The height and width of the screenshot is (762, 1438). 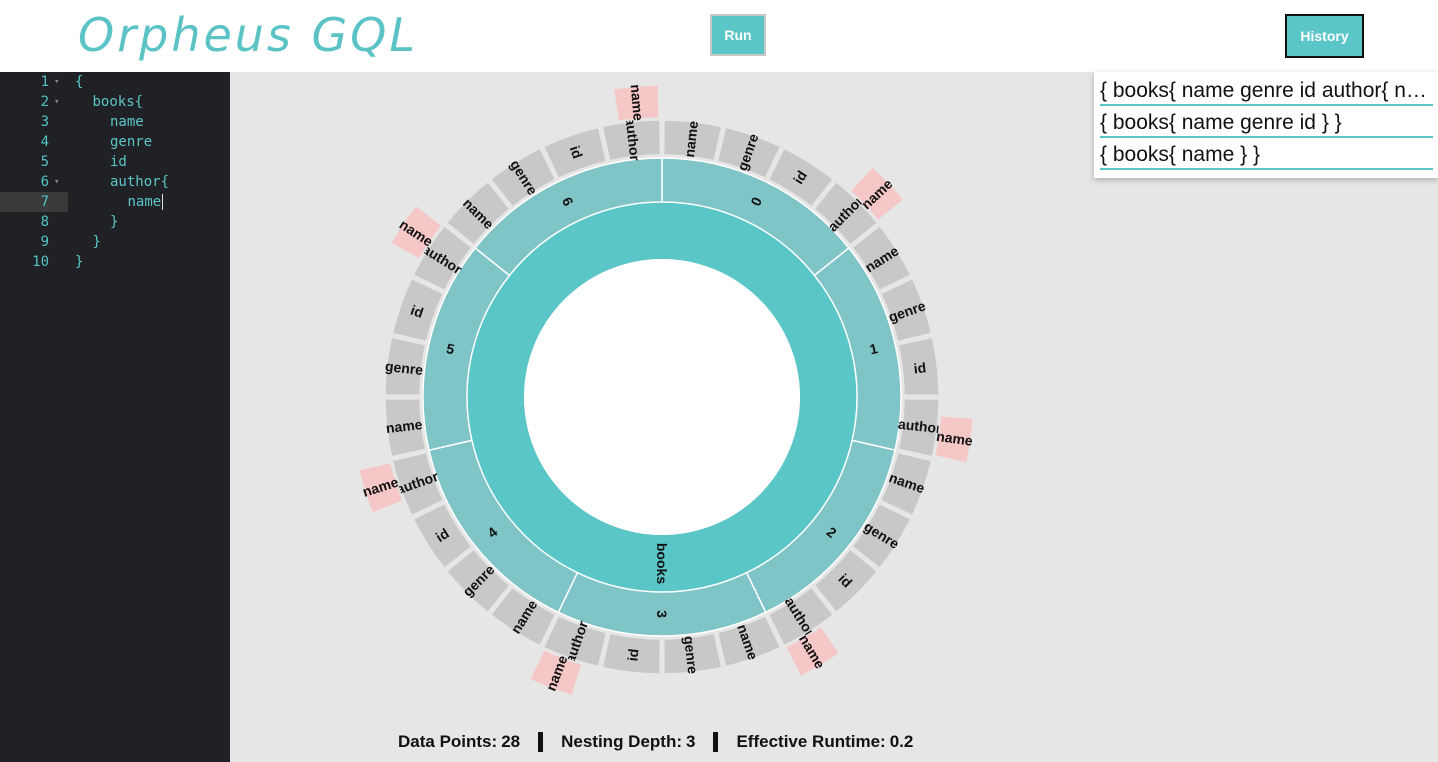 I want to click on data-points-label: Data Points:, so click(x=448, y=741).